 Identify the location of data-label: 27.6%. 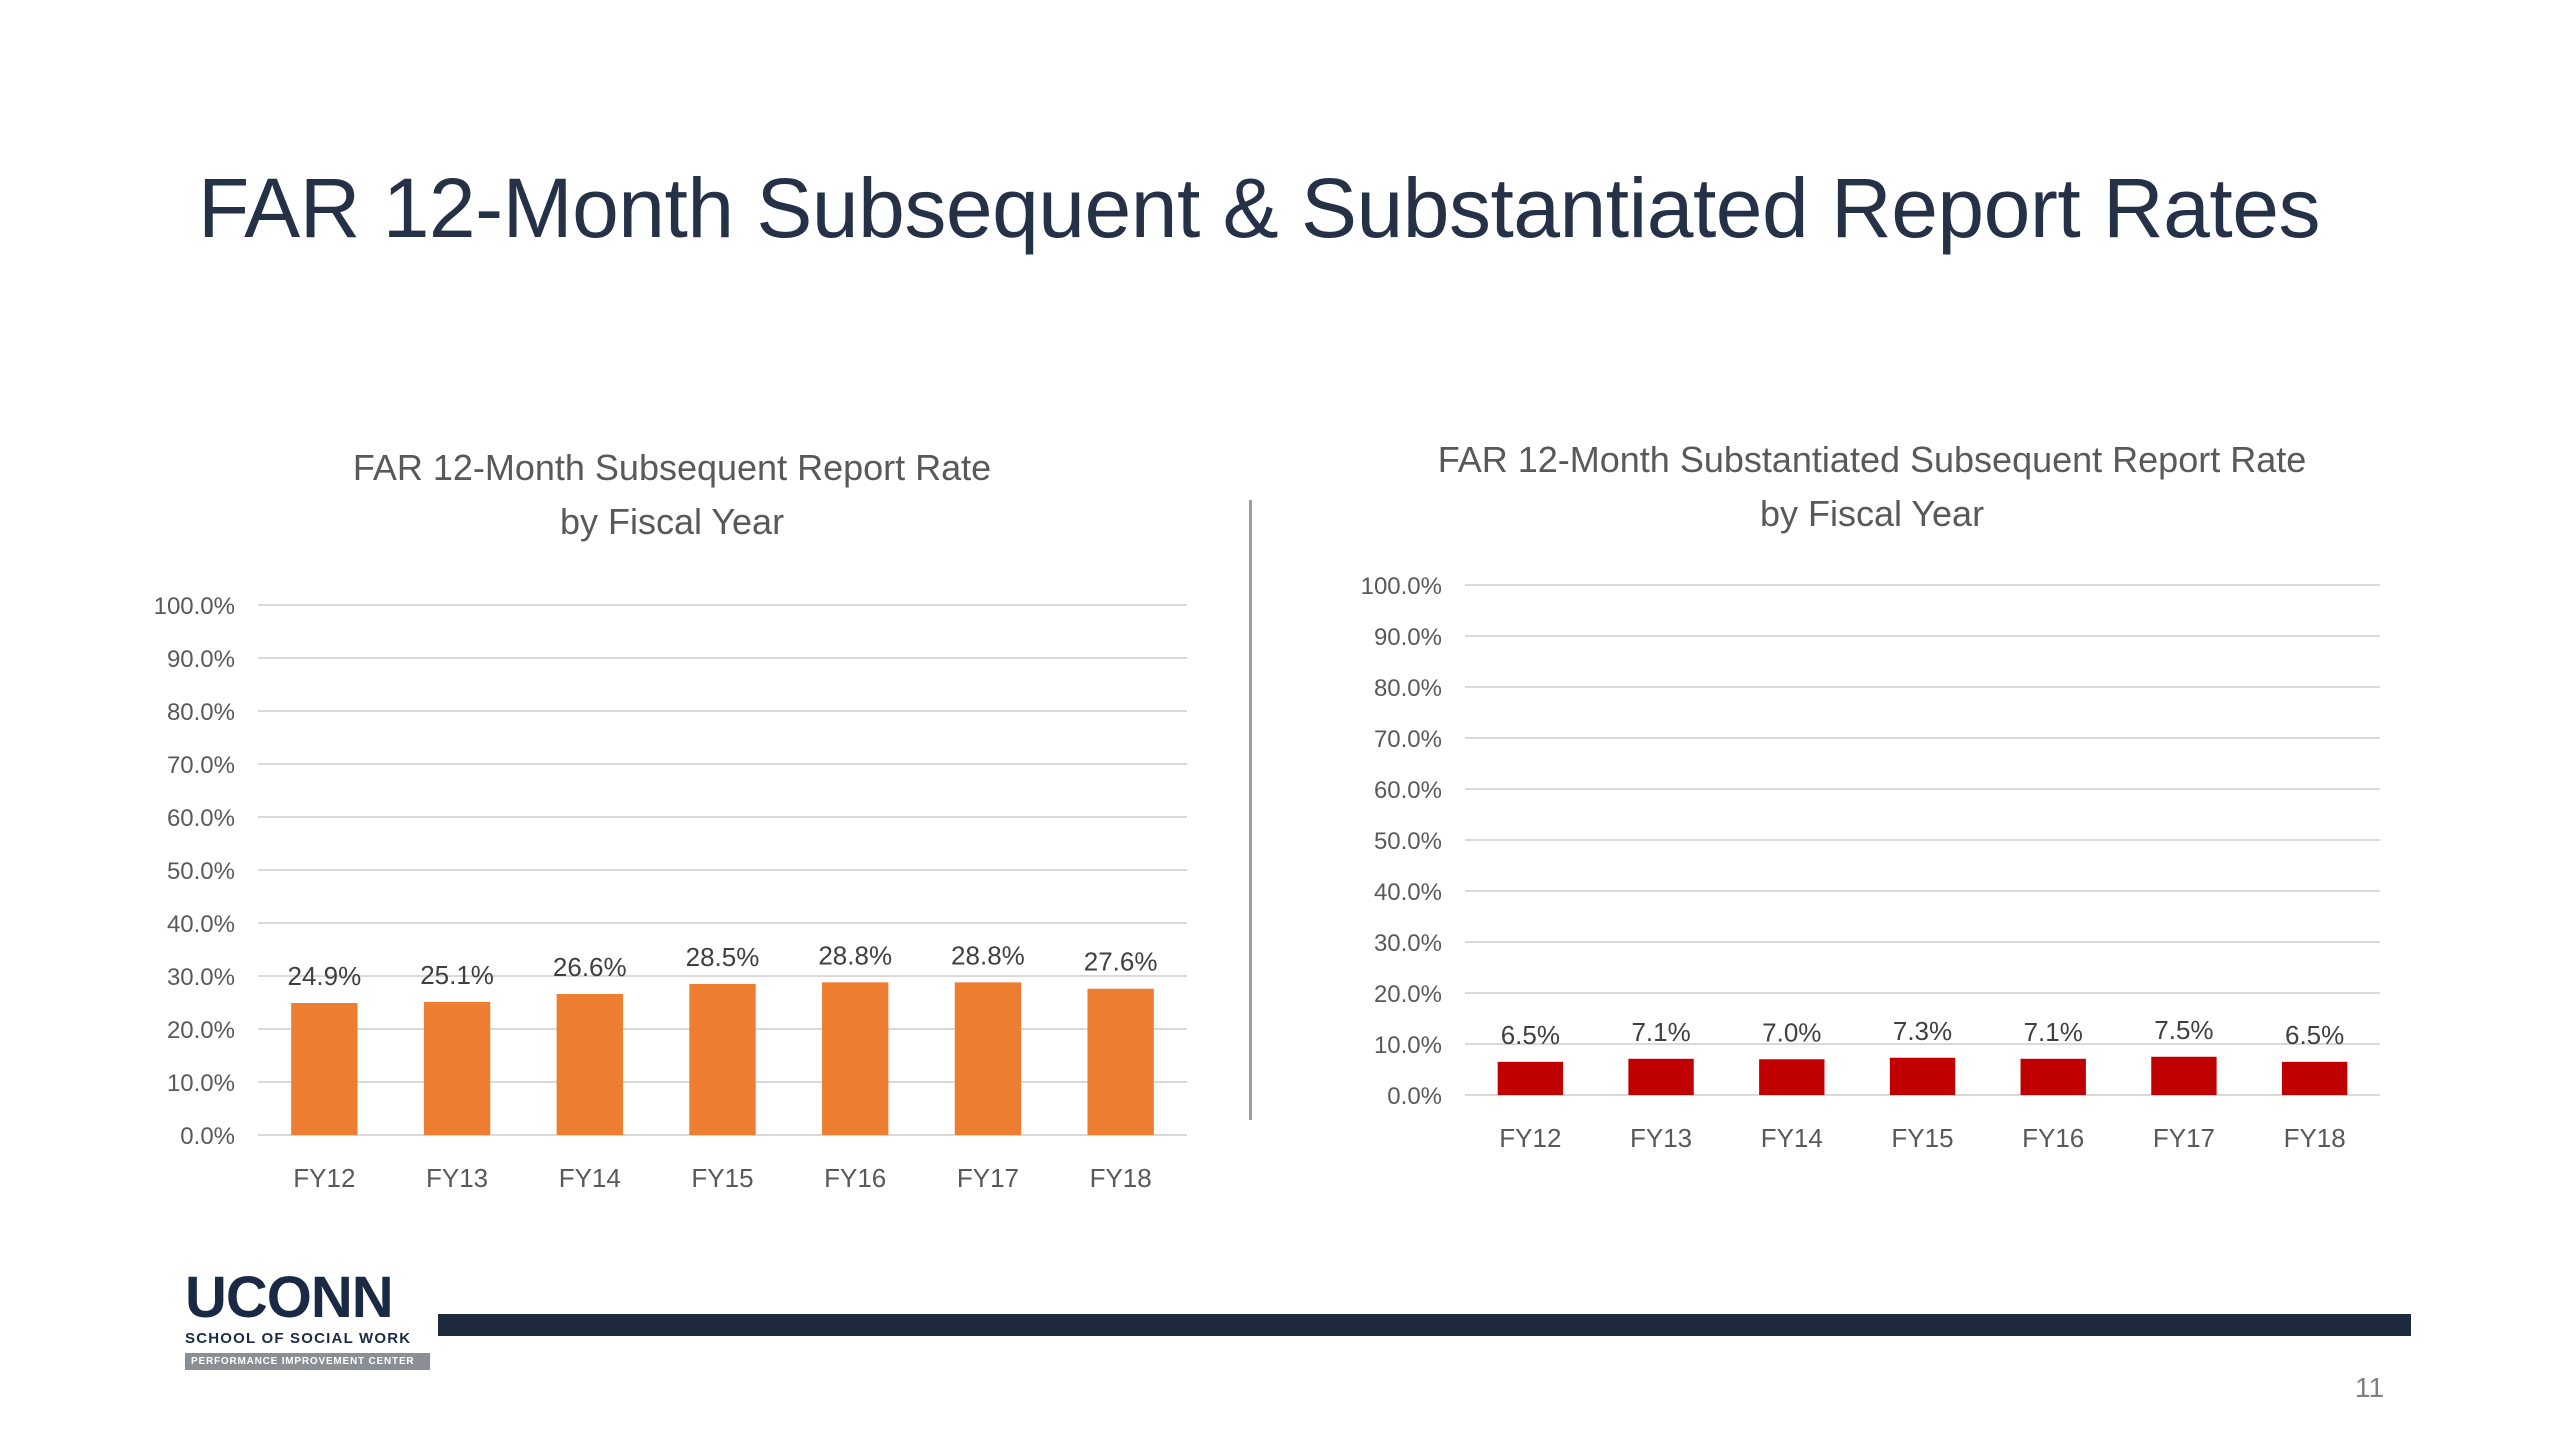
(1121, 962).